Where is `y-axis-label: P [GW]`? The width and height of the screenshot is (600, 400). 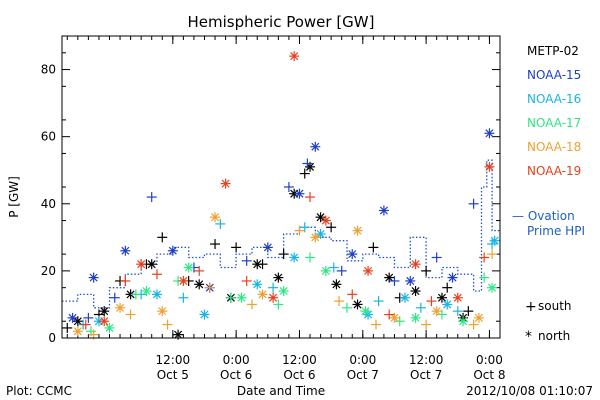
y-axis-label: P [GW] is located at coordinates (14, 197).